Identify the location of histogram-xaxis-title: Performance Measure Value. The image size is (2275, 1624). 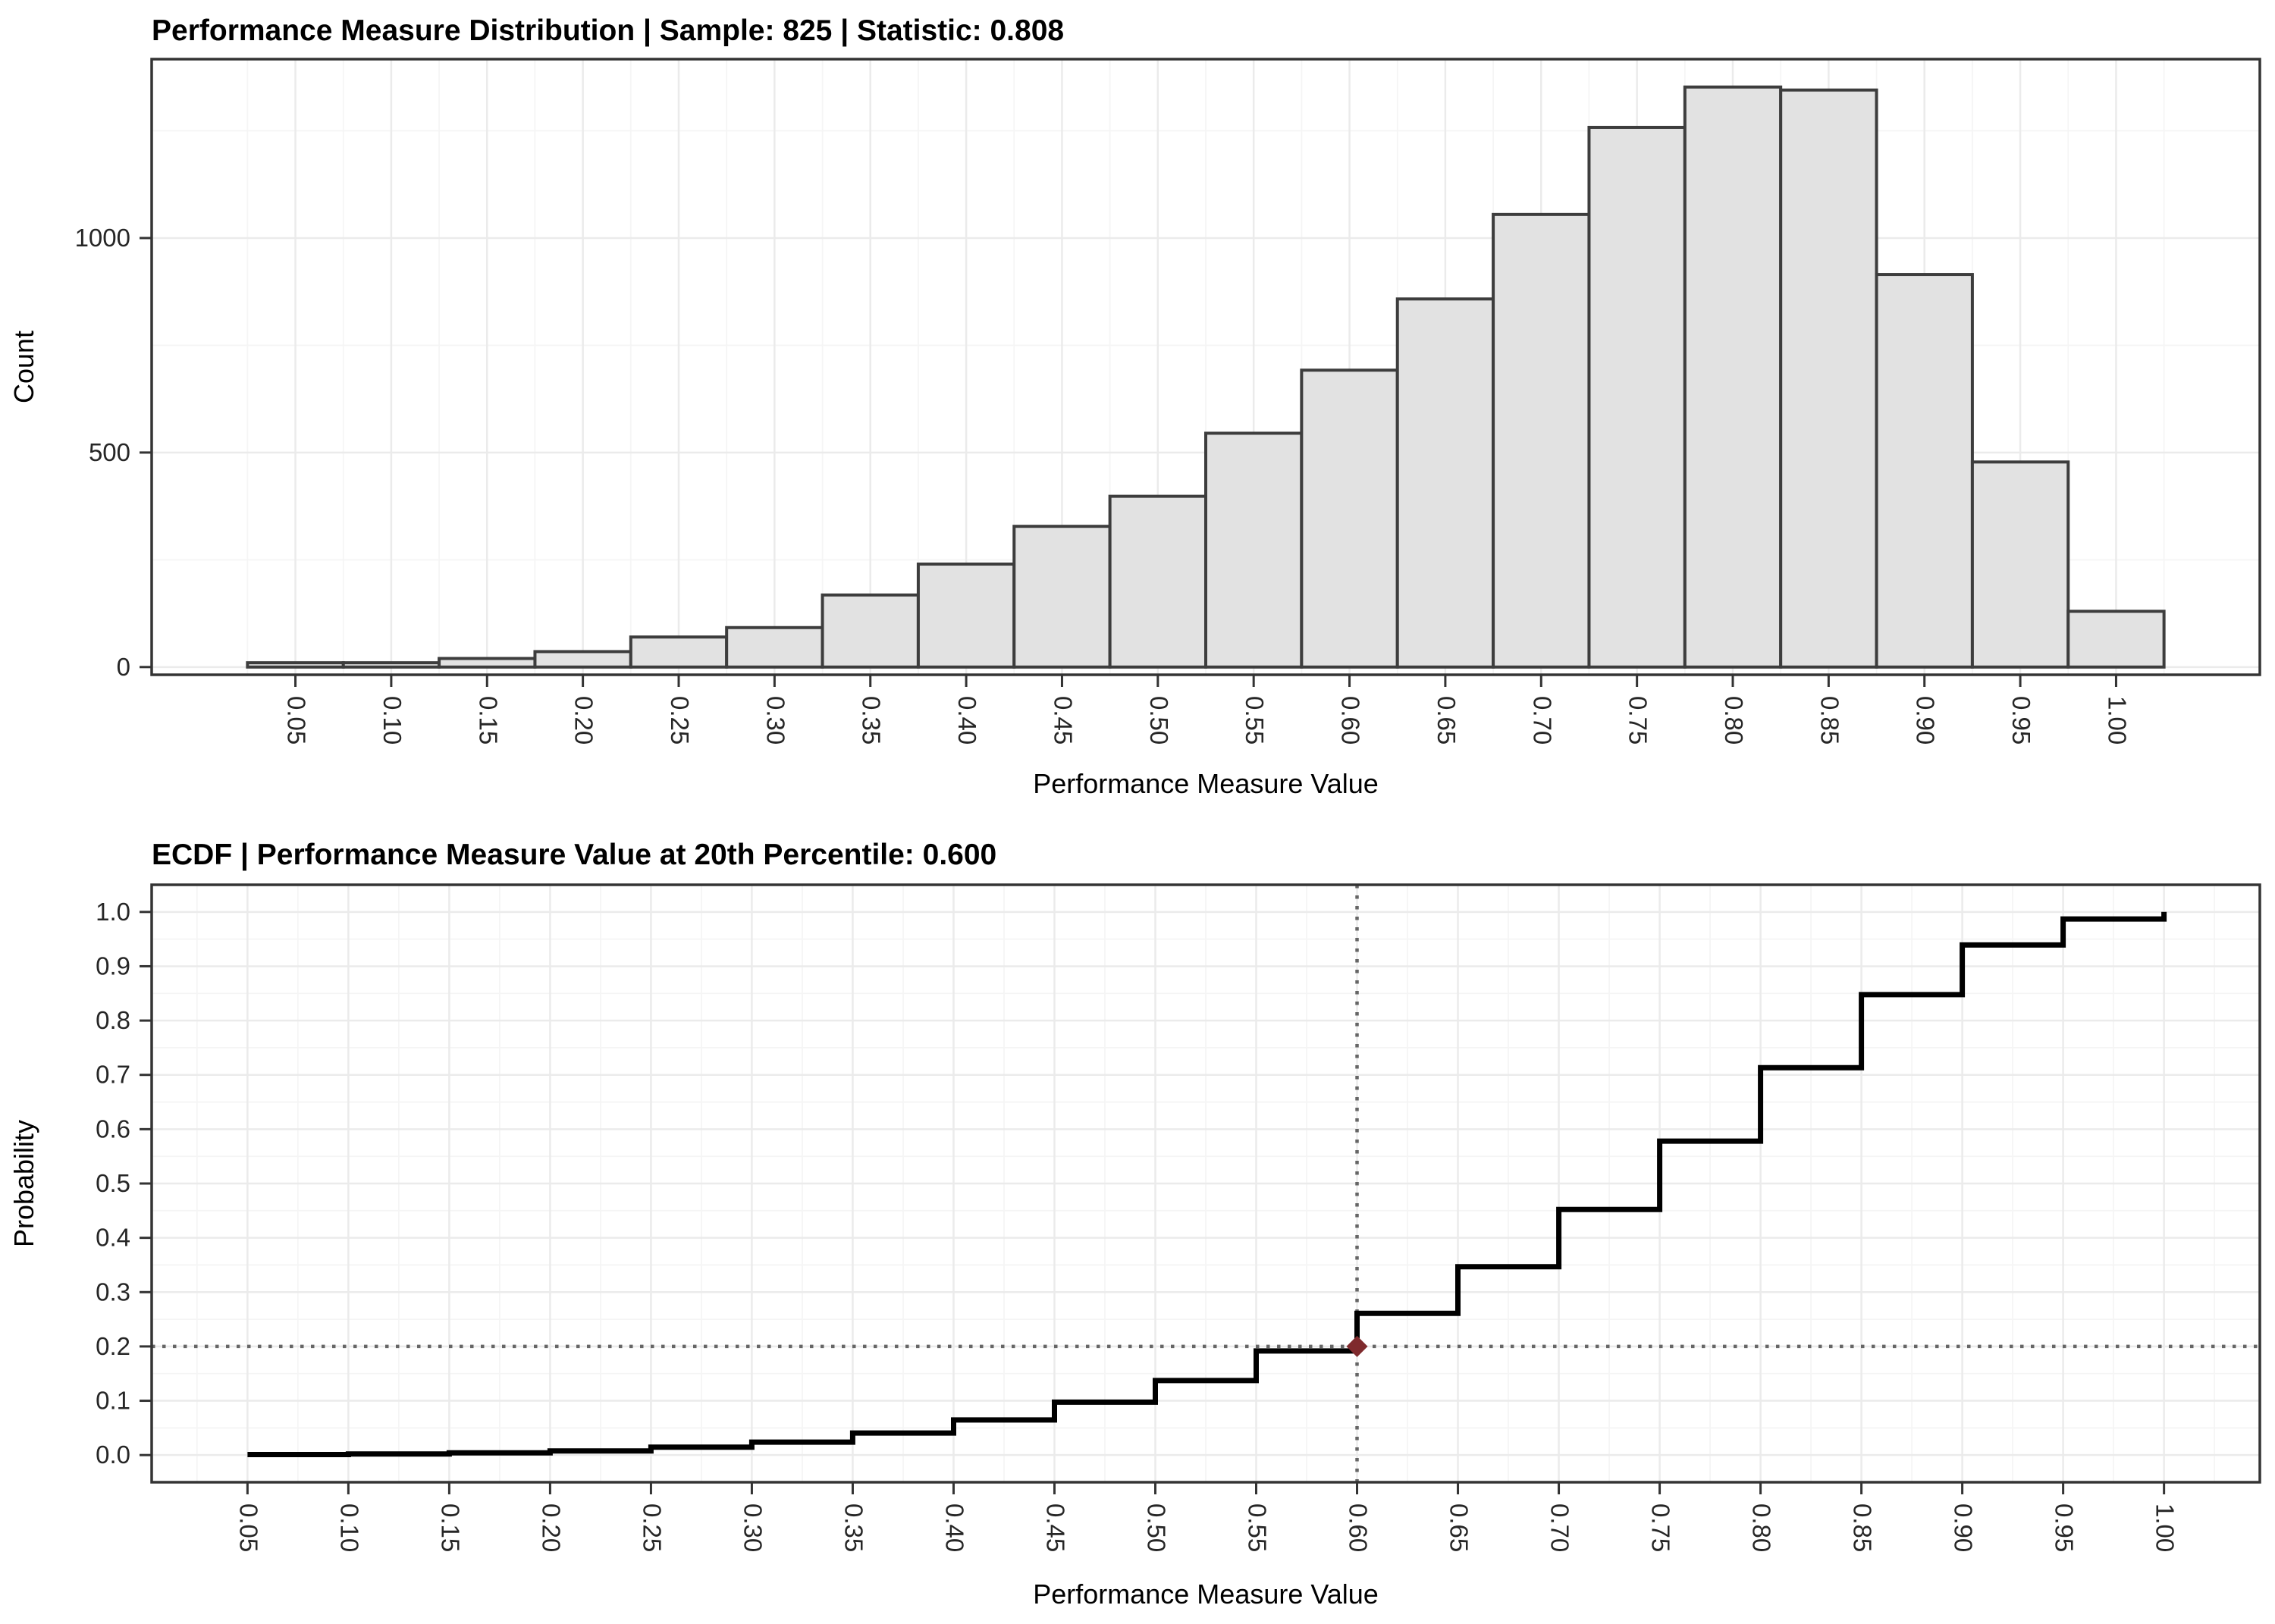
(1206, 783).